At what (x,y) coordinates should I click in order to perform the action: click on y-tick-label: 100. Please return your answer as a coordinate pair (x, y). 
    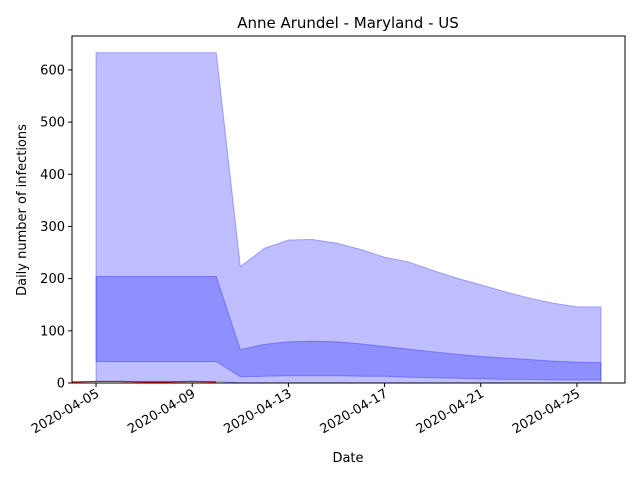
    Looking at the image, I should click on (52, 331).